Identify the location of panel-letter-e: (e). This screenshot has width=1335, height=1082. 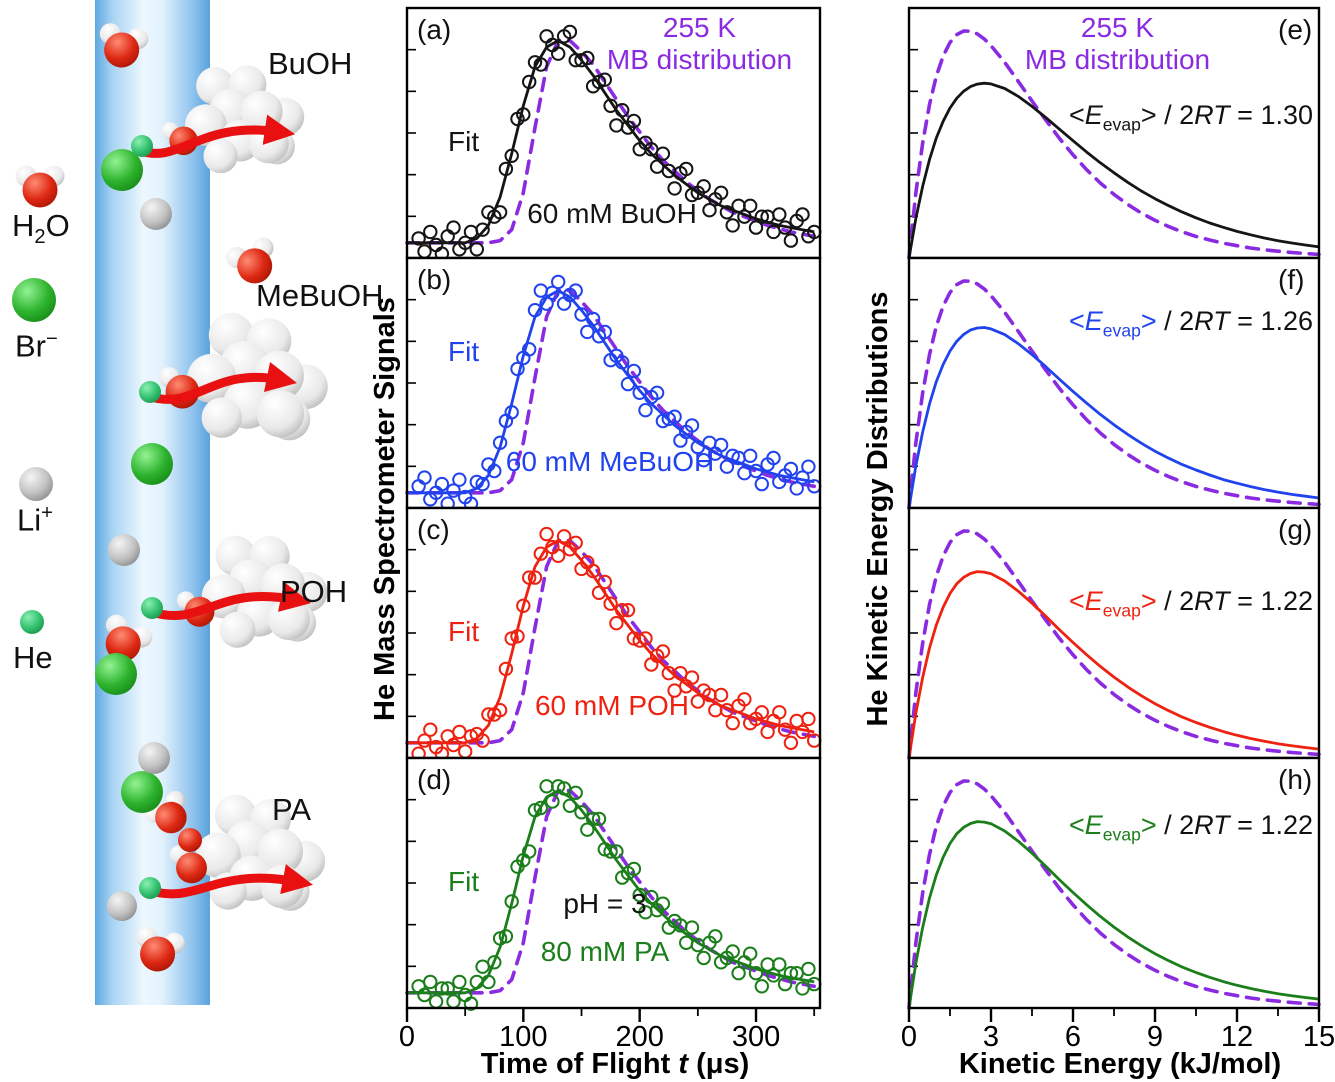
(1295, 29).